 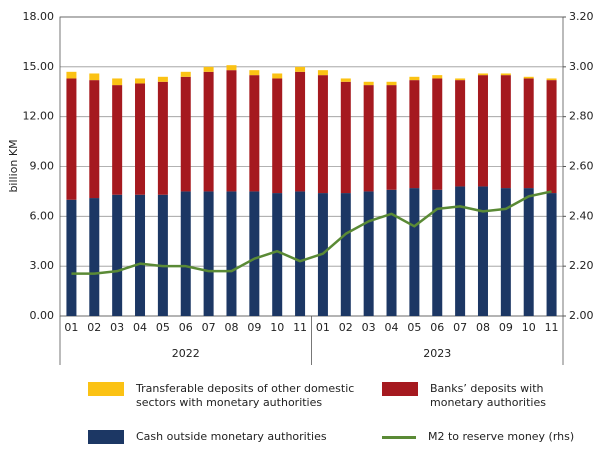 What do you see at coordinates (42, 315) in the screenshot?
I see `y-tick-label: 0.00` at bounding box center [42, 315].